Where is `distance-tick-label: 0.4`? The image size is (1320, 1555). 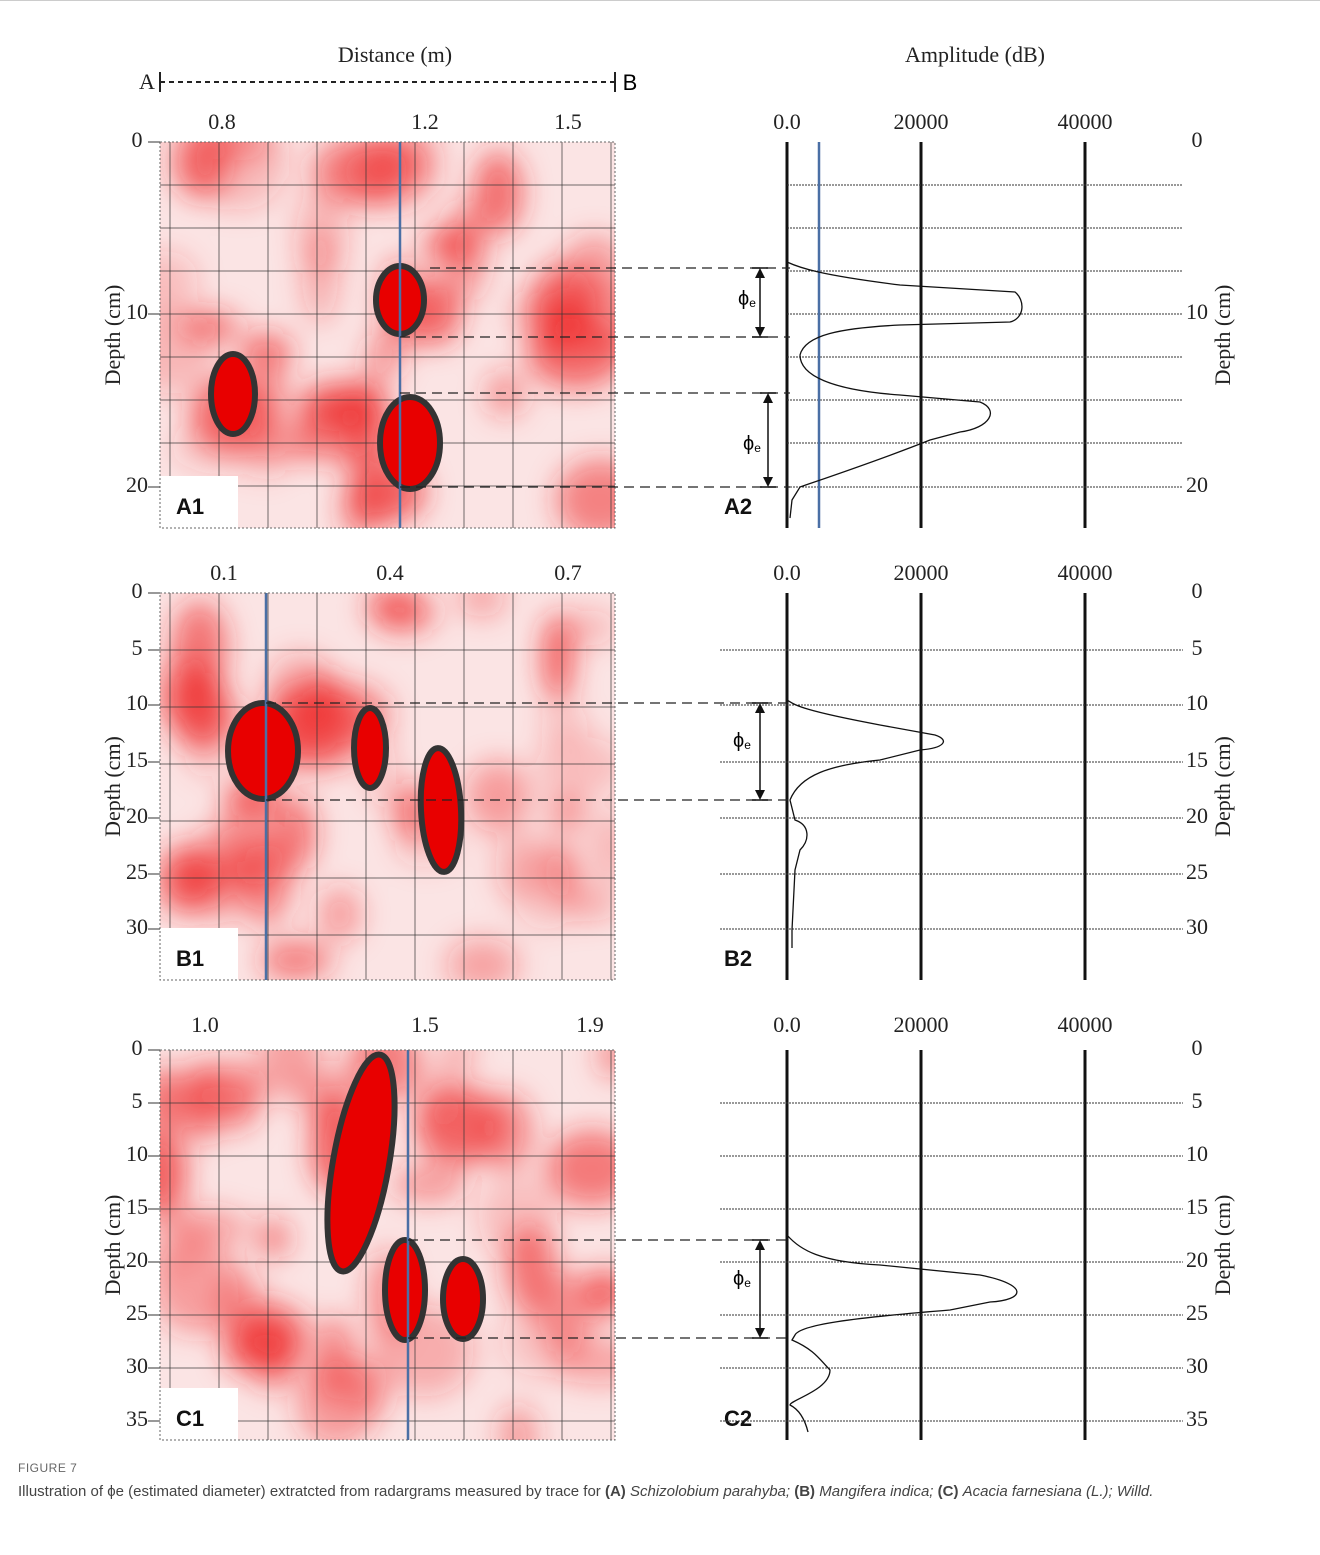 distance-tick-label: 0.4 is located at coordinates (390, 572).